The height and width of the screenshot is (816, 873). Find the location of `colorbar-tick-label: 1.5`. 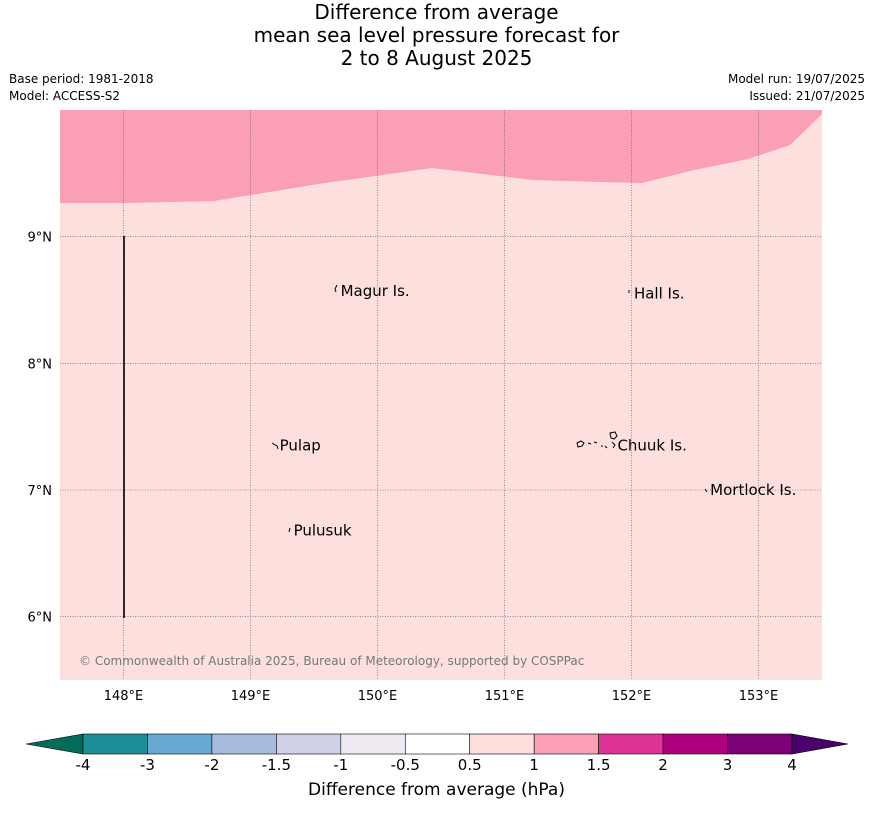

colorbar-tick-label: 1.5 is located at coordinates (598, 765).